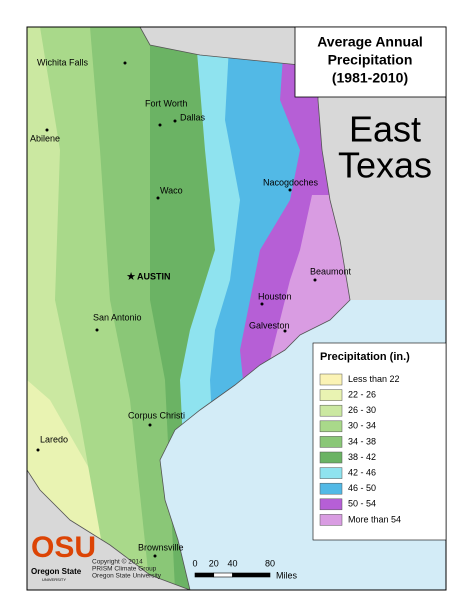 The width and height of the screenshot is (474, 613). Describe the element at coordinates (374, 379) in the screenshot. I see `legend-label: Less than 22` at that location.